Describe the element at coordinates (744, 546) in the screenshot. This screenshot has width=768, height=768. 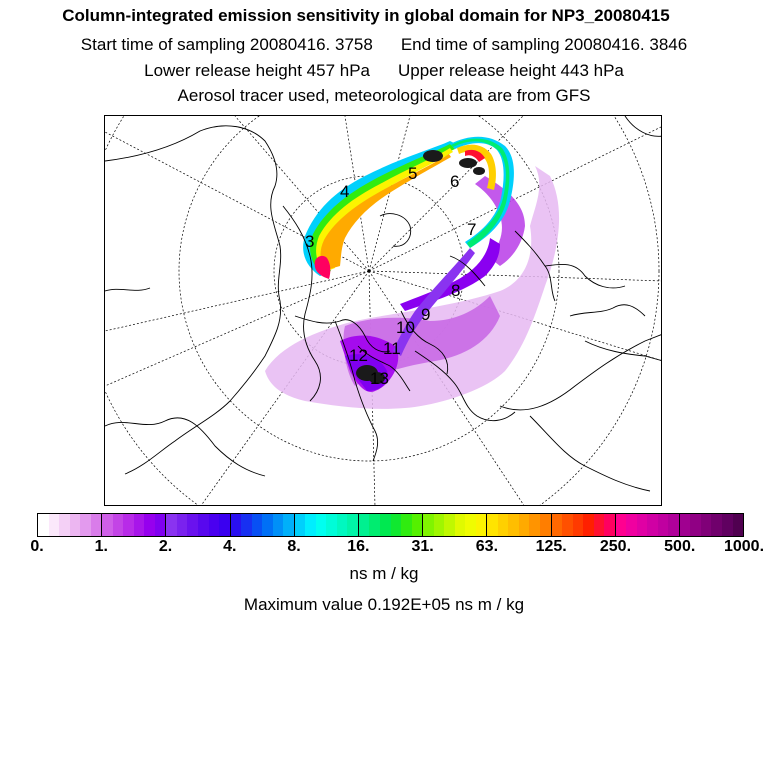
I see `colorbar-tick-label: 1000.` at that location.